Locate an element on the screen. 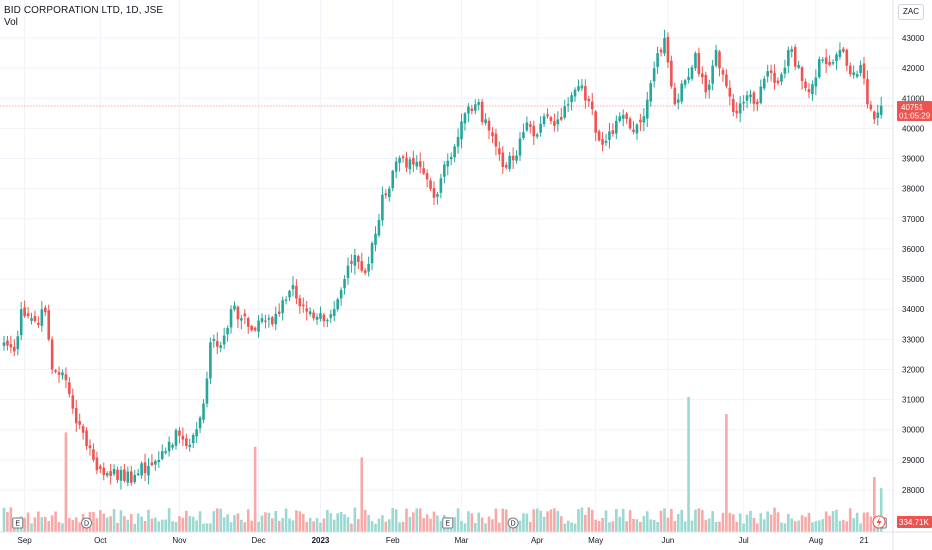 This screenshot has width=932, height=550. volume-legend: Vol is located at coordinates (11, 22).